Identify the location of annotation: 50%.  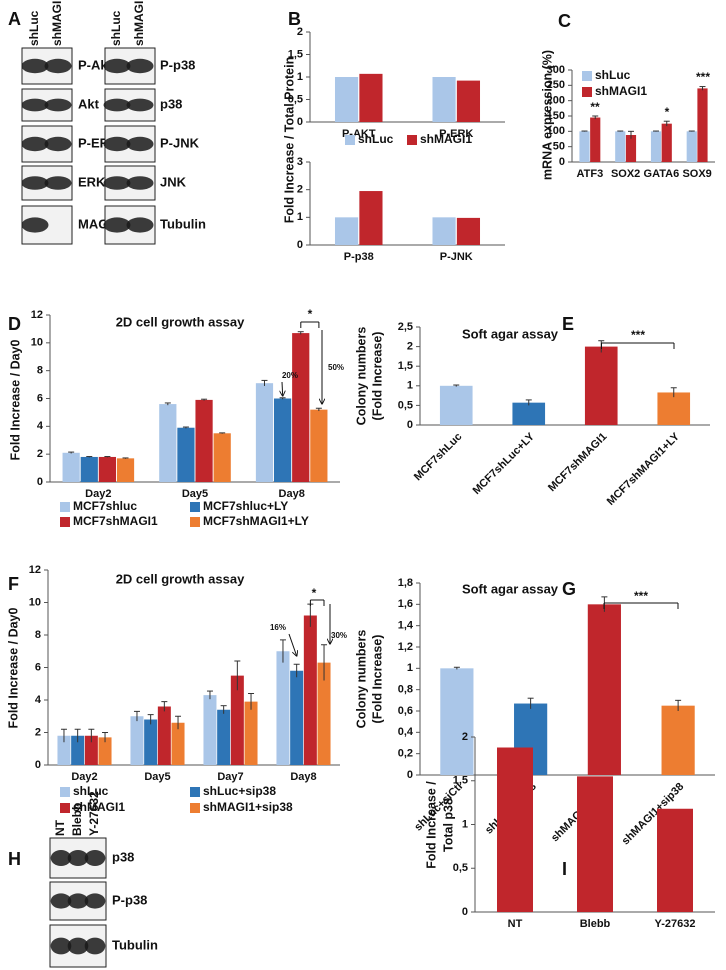
(336, 367).